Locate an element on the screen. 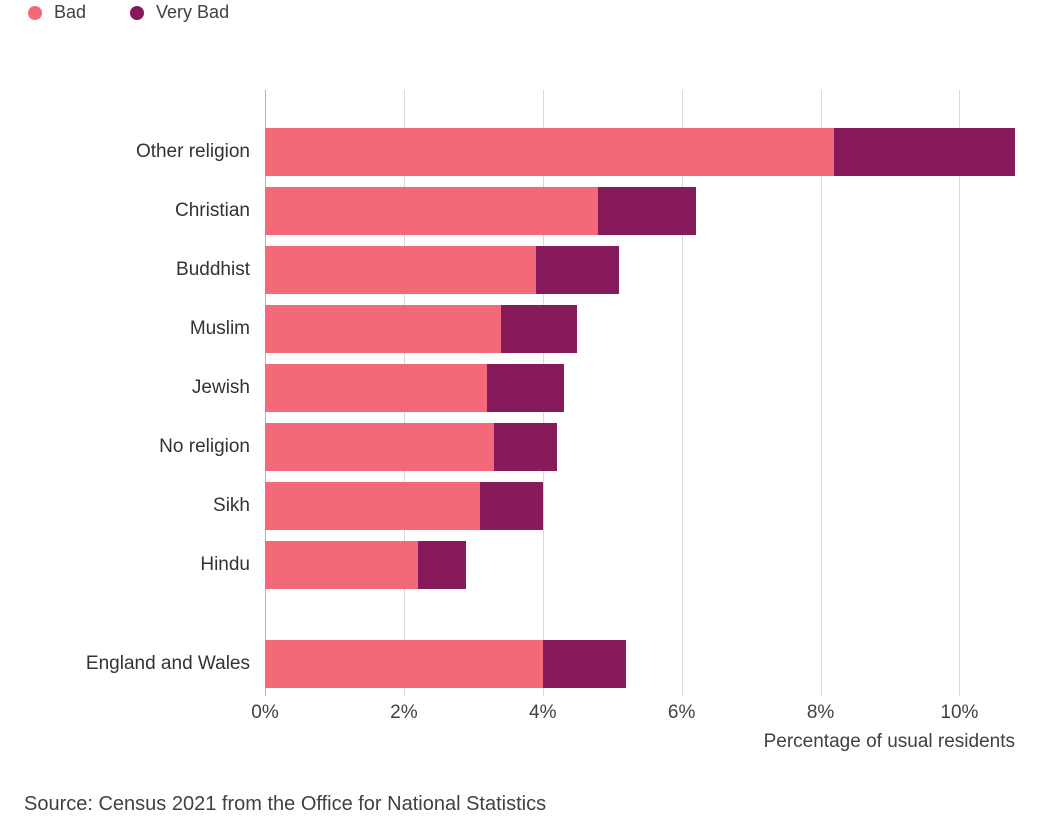 This screenshot has width=1041, height=829. bar-row: Hindu is located at coordinates (507, 564).